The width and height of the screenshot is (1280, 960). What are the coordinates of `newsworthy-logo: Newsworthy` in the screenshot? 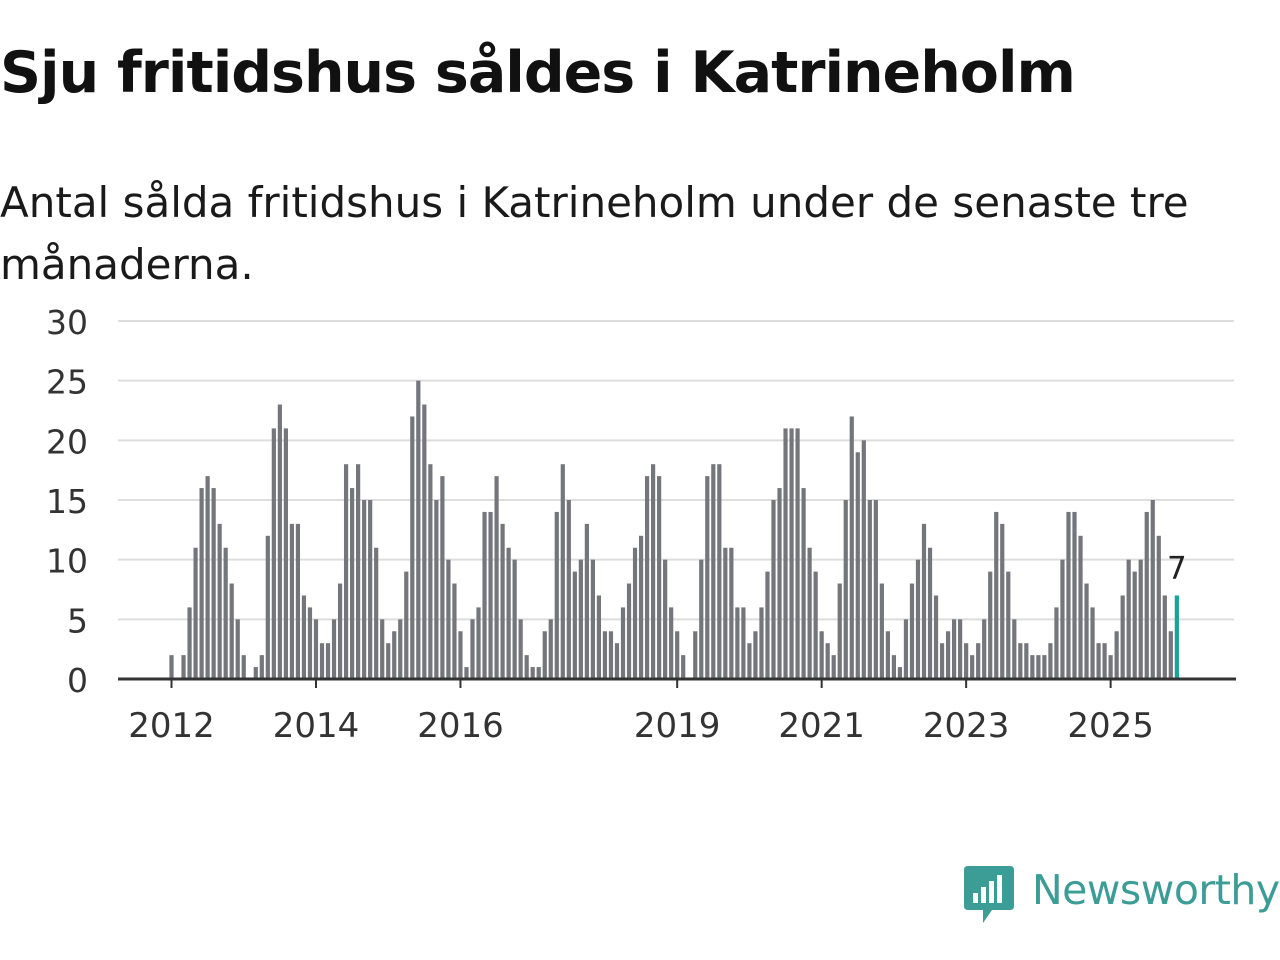 It's located at (1122, 895).